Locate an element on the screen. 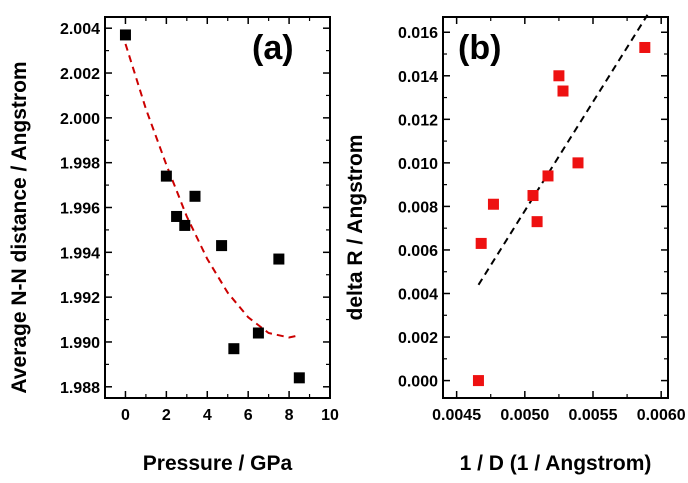  y-axis-label: Average N-N distance / Angstrom is located at coordinates (19, 227).